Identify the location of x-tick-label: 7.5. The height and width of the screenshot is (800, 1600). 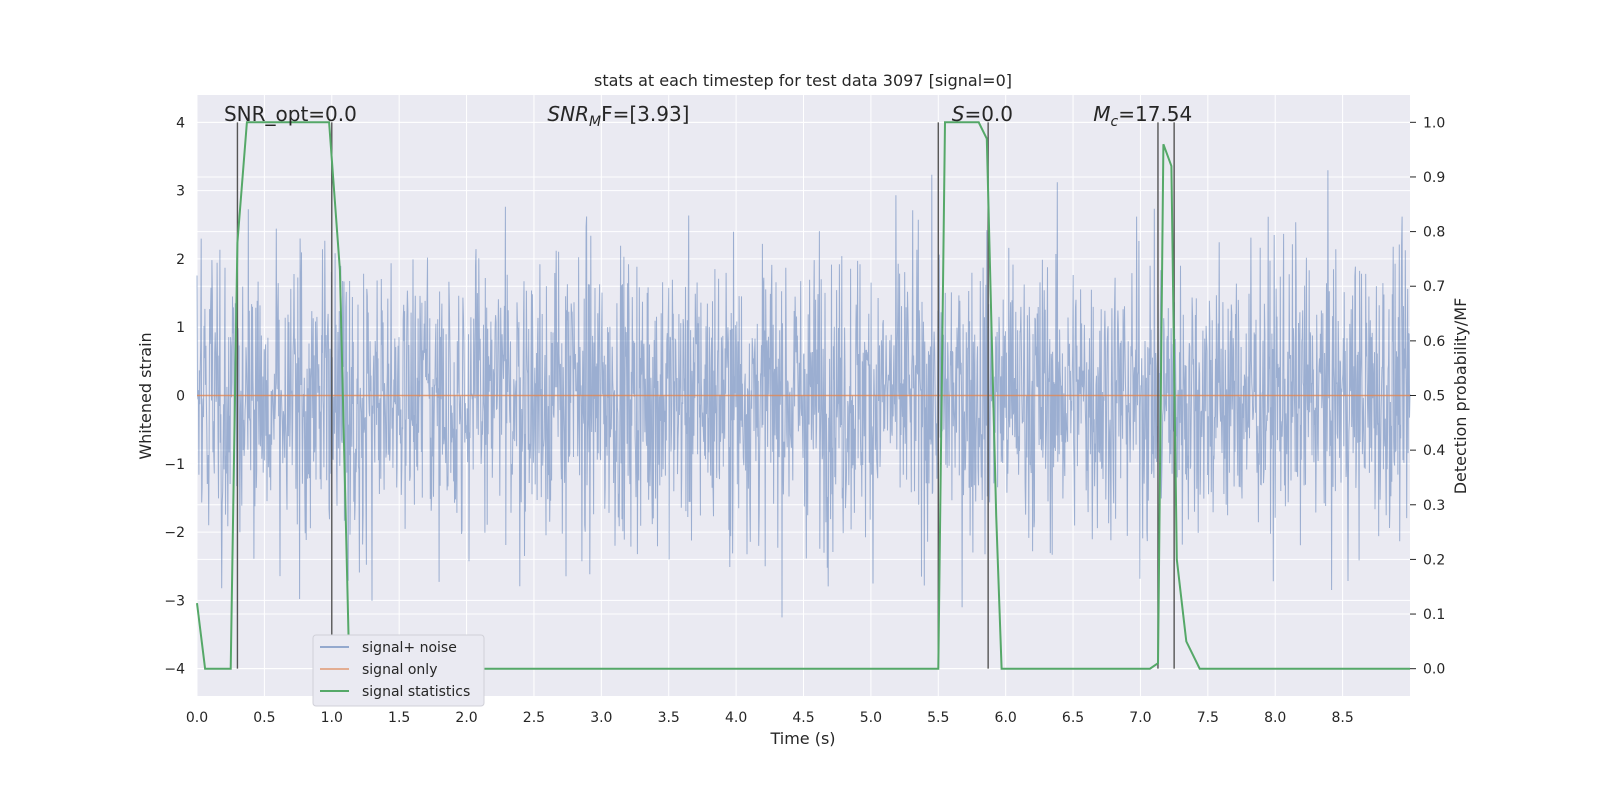
(1208, 718).